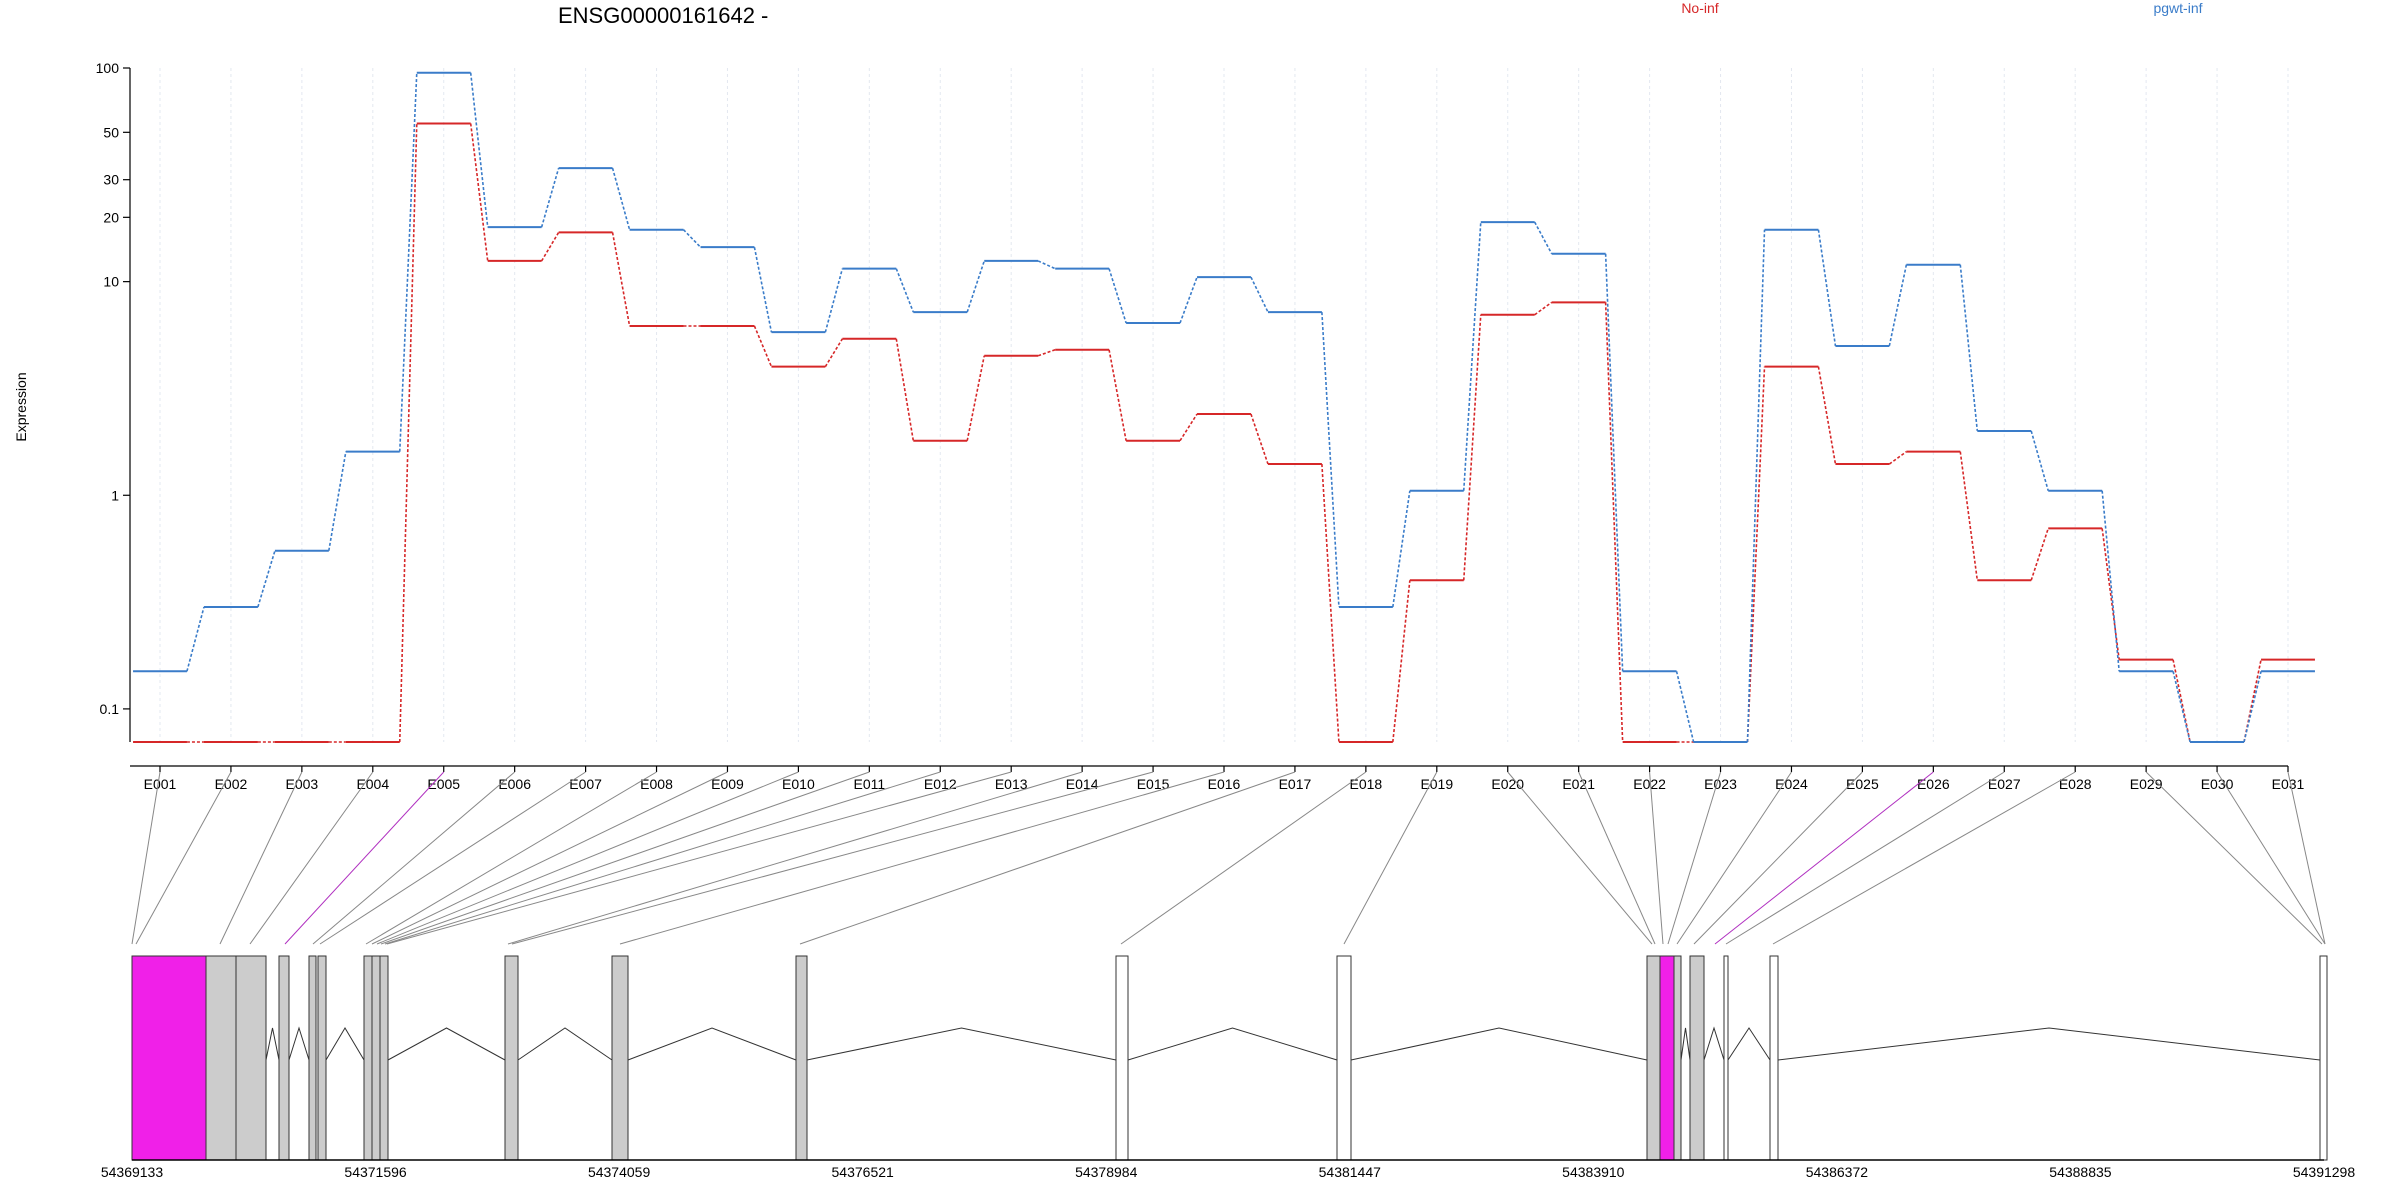  What do you see at coordinates (1106, 1172) in the screenshot?
I see `genomic-coordinate-label: 54378984` at bounding box center [1106, 1172].